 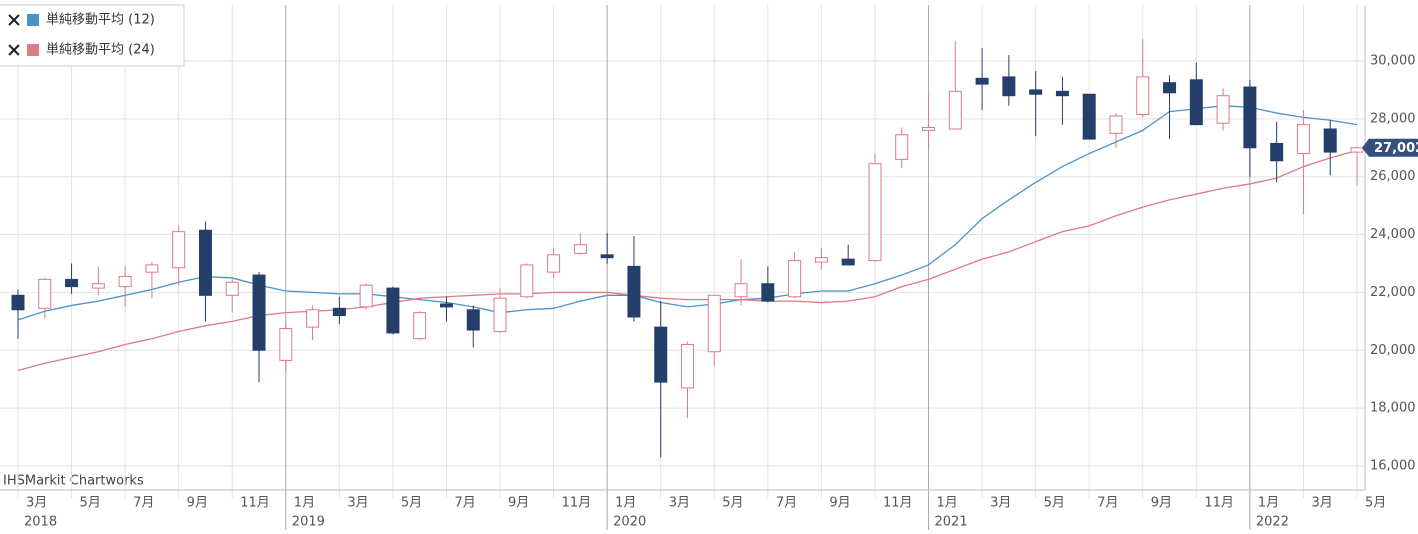 What do you see at coordinates (1393, 60) in the screenshot?
I see `y-tick-label: 30,000` at bounding box center [1393, 60].